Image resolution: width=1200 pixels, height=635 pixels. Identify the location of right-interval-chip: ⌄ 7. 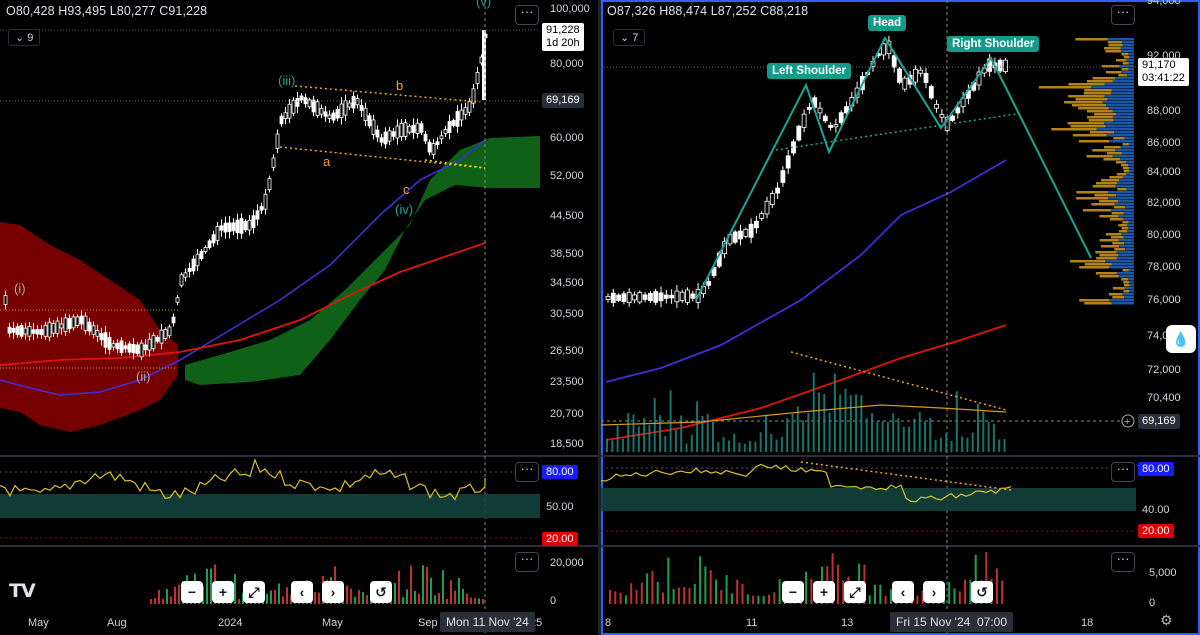
(629, 37).